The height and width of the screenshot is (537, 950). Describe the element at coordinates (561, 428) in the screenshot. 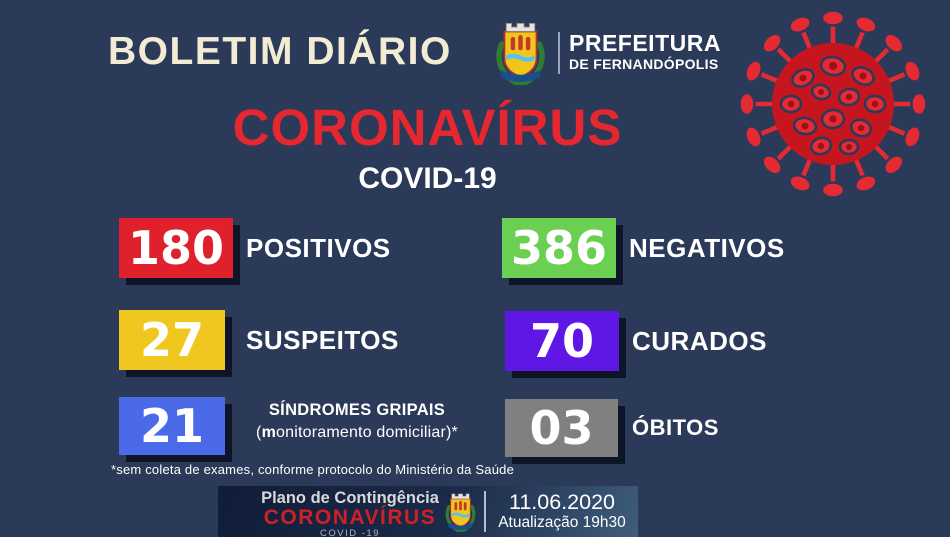

I see `stat-value-obitos: 03` at that location.